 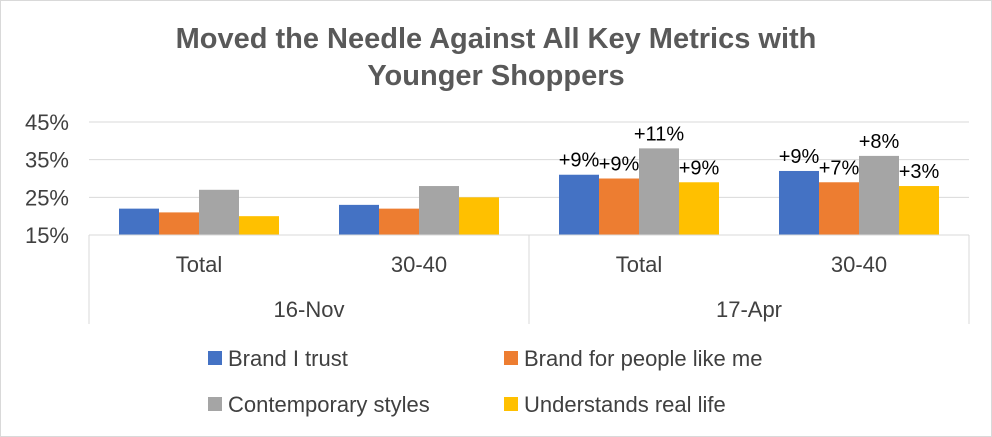 I want to click on x-group-label: 17-Apr, so click(x=749, y=309).